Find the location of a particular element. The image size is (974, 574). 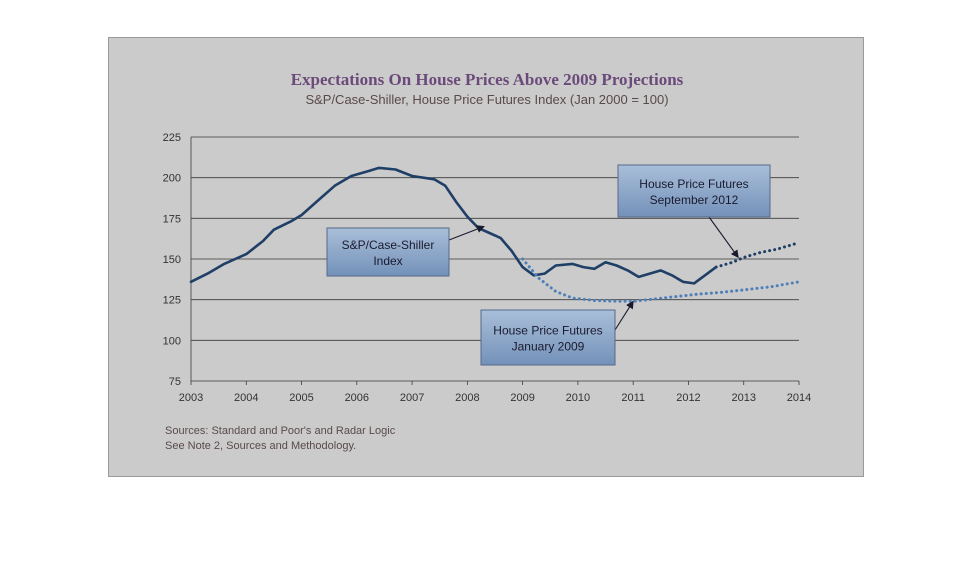

callout-label-2-0: House Price Futures is located at coordinates (547, 331).